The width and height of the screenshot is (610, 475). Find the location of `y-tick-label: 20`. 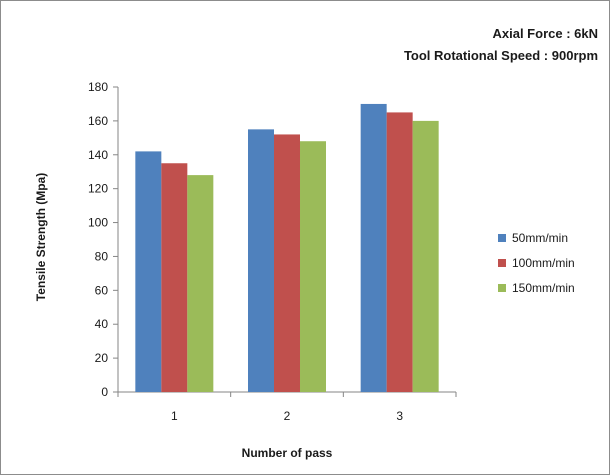

y-tick-label: 20 is located at coordinates (102, 358).